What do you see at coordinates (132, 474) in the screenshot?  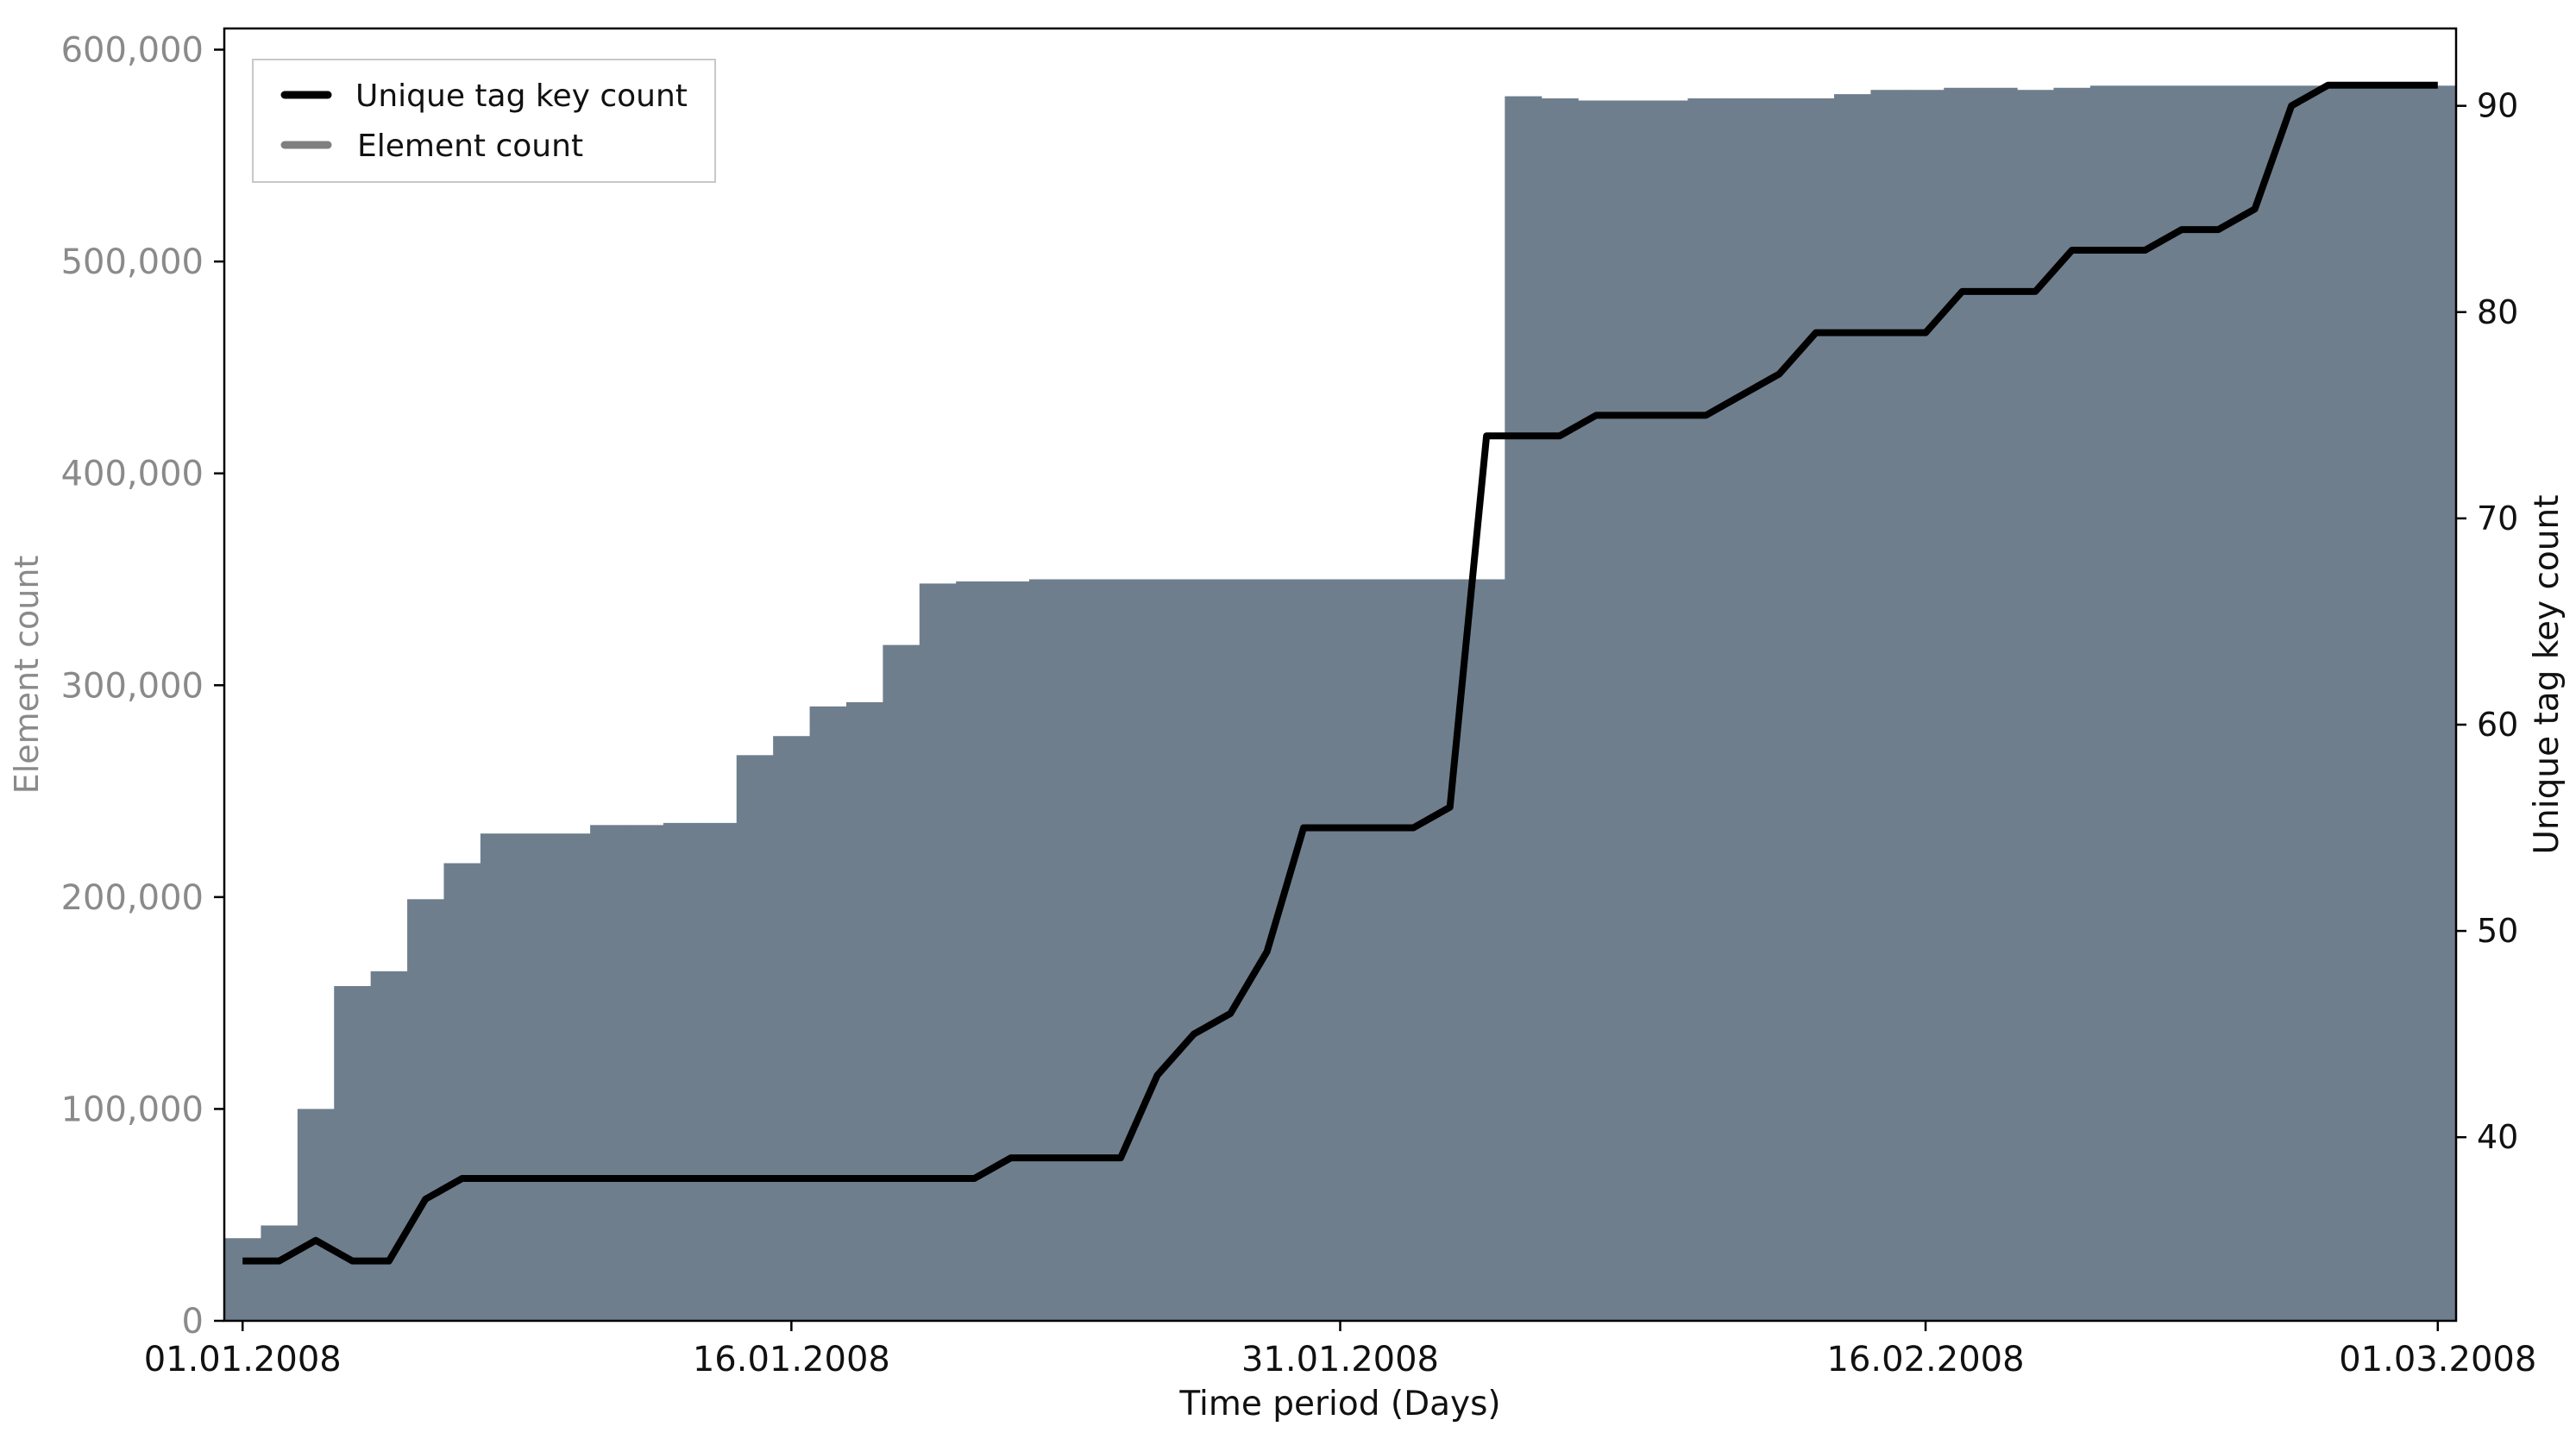 I see `y-left-tick-label: 400,000` at bounding box center [132, 474].